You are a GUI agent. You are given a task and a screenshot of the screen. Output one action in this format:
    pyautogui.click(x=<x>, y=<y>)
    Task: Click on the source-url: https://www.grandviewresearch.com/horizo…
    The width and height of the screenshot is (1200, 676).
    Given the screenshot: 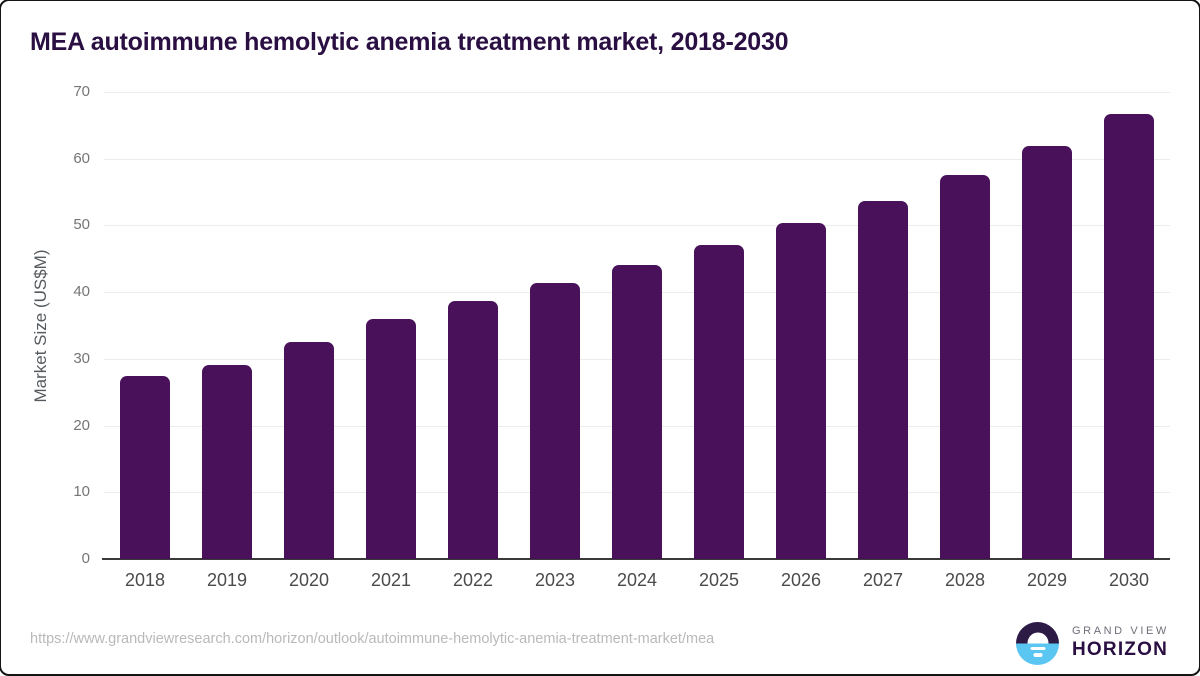 What is the action you would take?
    pyautogui.click(x=372, y=639)
    